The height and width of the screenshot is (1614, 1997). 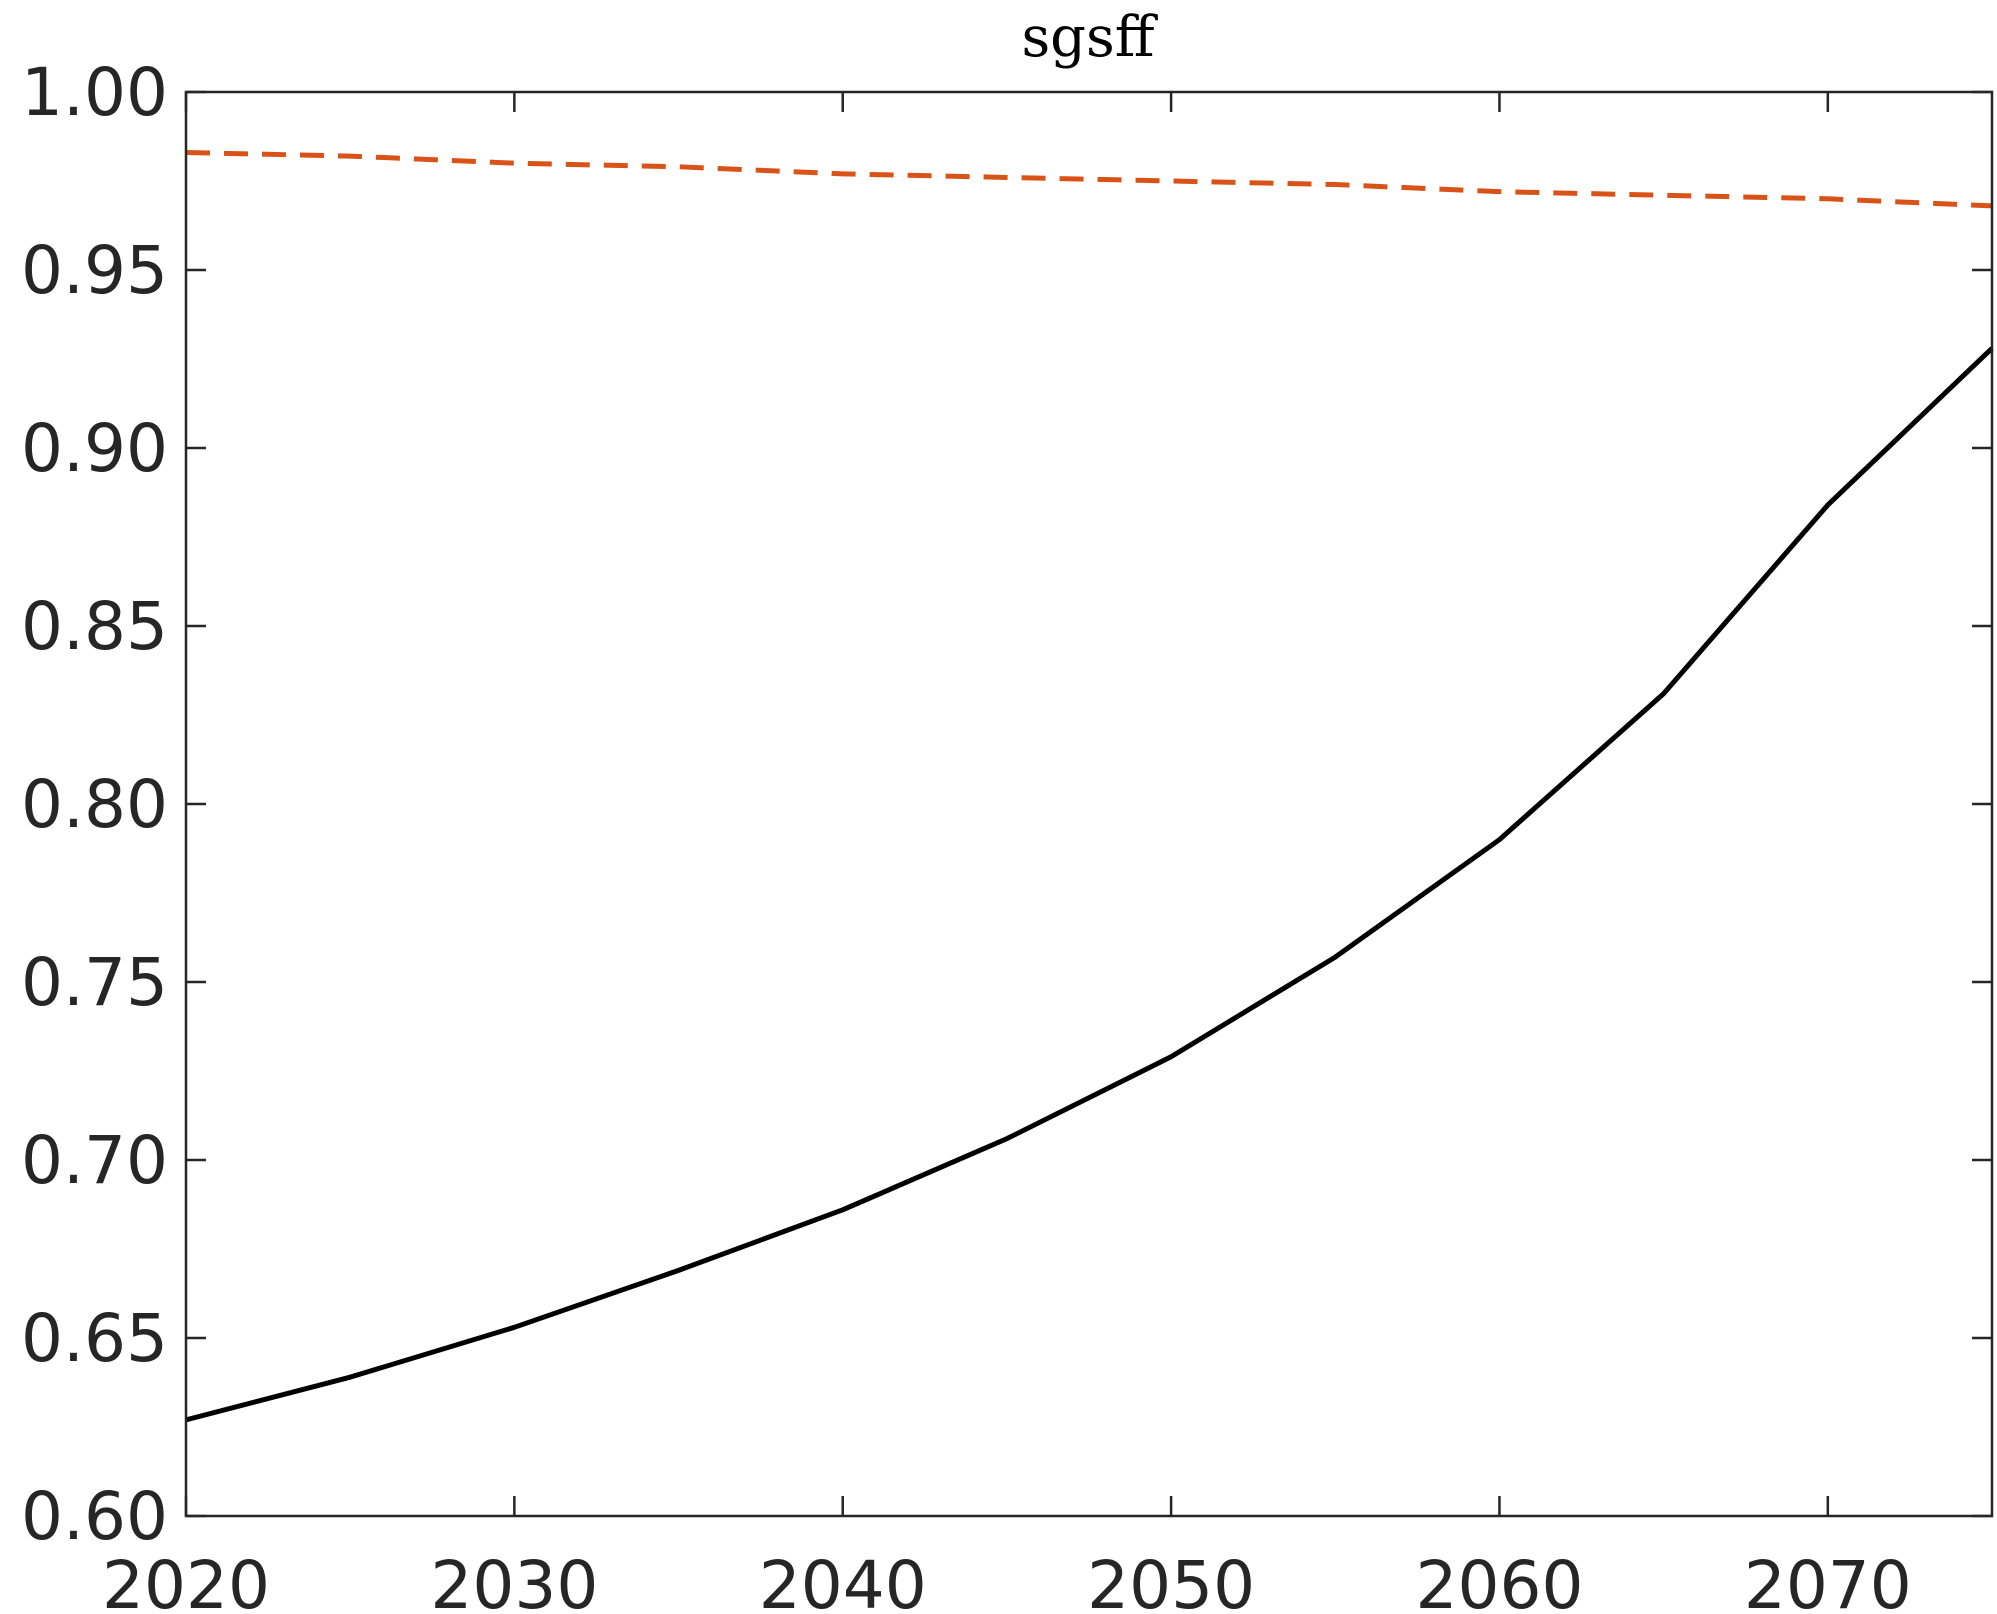 I want to click on x-tick-label: 2060, so click(x=1499, y=1580).